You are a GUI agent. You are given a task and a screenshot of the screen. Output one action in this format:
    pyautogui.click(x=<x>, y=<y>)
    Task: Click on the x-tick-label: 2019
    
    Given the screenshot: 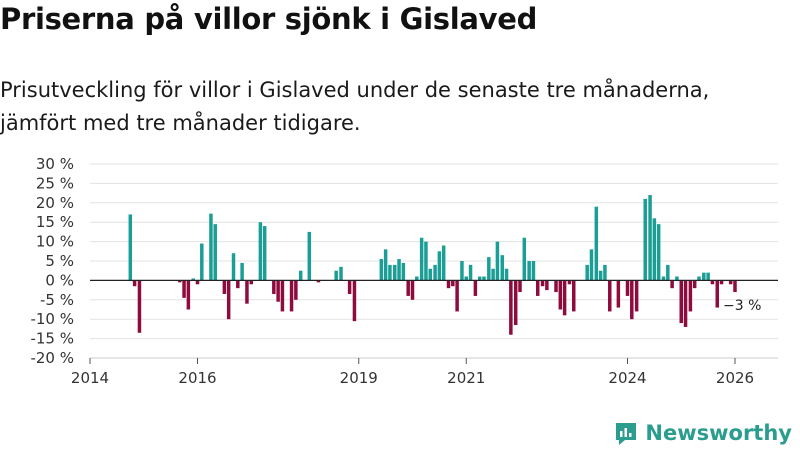 What is the action you would take?
    pyautogui.click(x=359, y=378)
    